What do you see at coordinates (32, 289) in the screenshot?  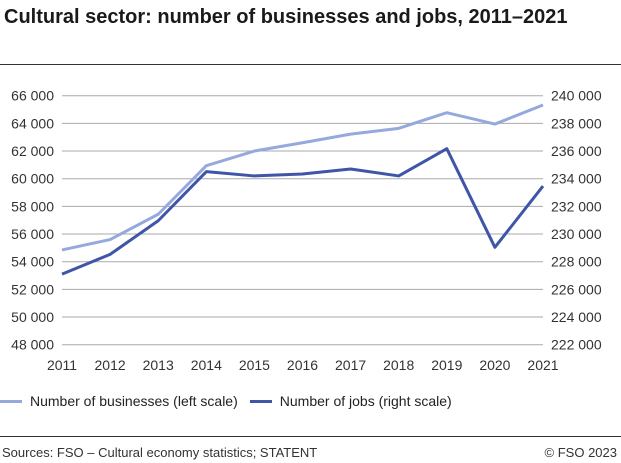 I see `y-tick-left: 52 000` at bounding box center [32, 289].